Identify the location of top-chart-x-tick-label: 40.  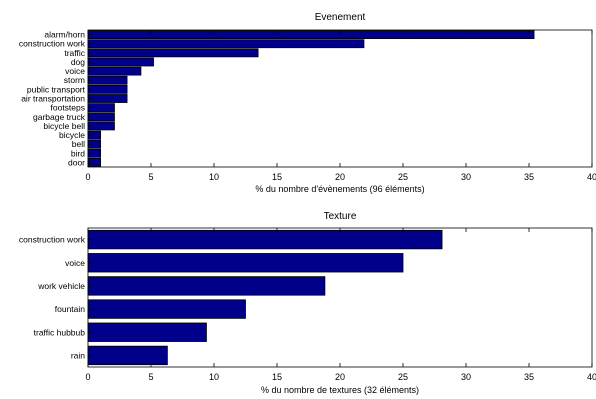
(591, 177).